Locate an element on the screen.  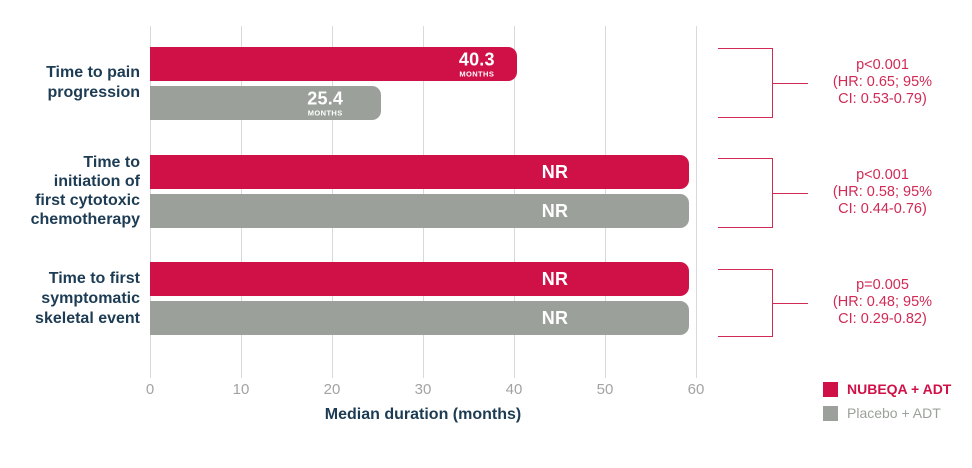
bar-nubeqa-pain-progression: 40.3 MONTHS is located at coordinates (333, 64).